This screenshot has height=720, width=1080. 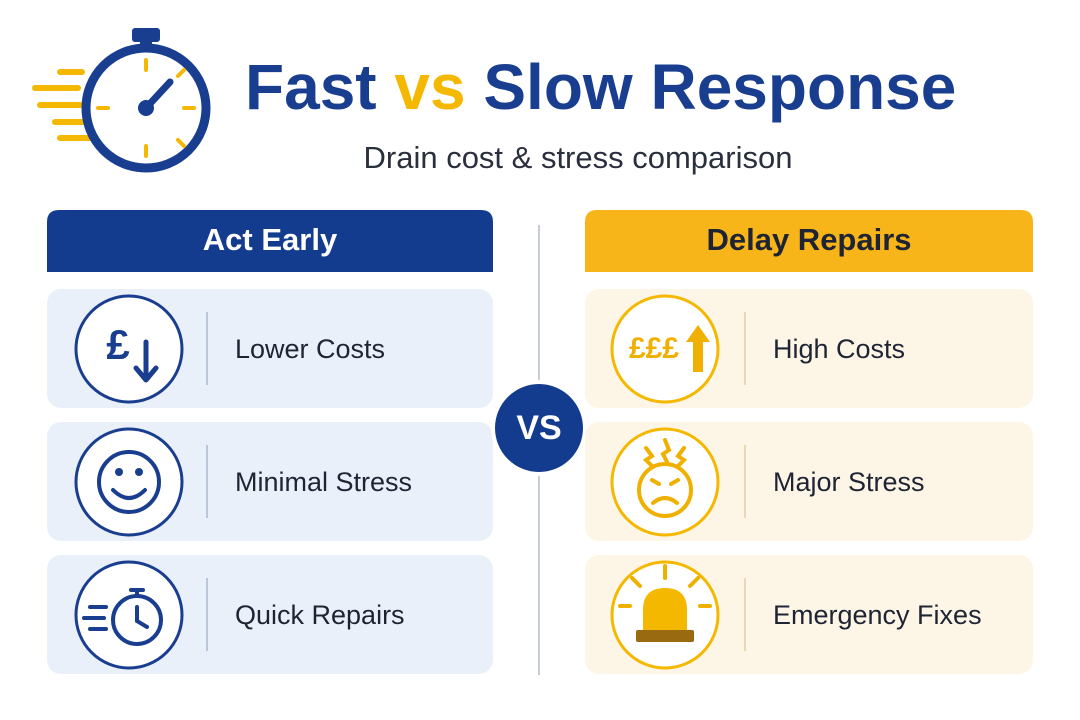 What do you see at coordinates (146, 361) in the screenshot?
I see `down-arrow` at bounding box center [146, 361].